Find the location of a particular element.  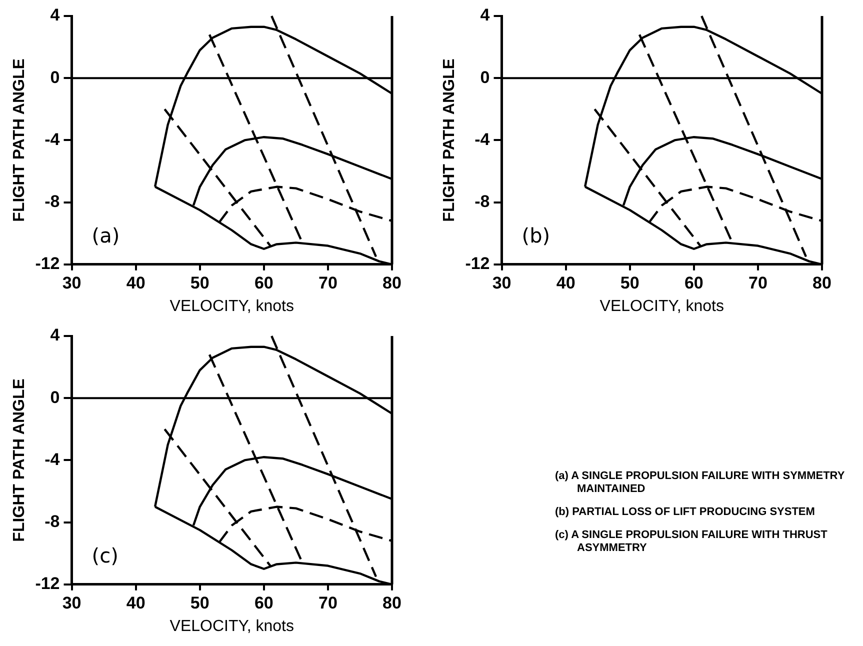

annotation: (c) is located at coordinates (105, 555).